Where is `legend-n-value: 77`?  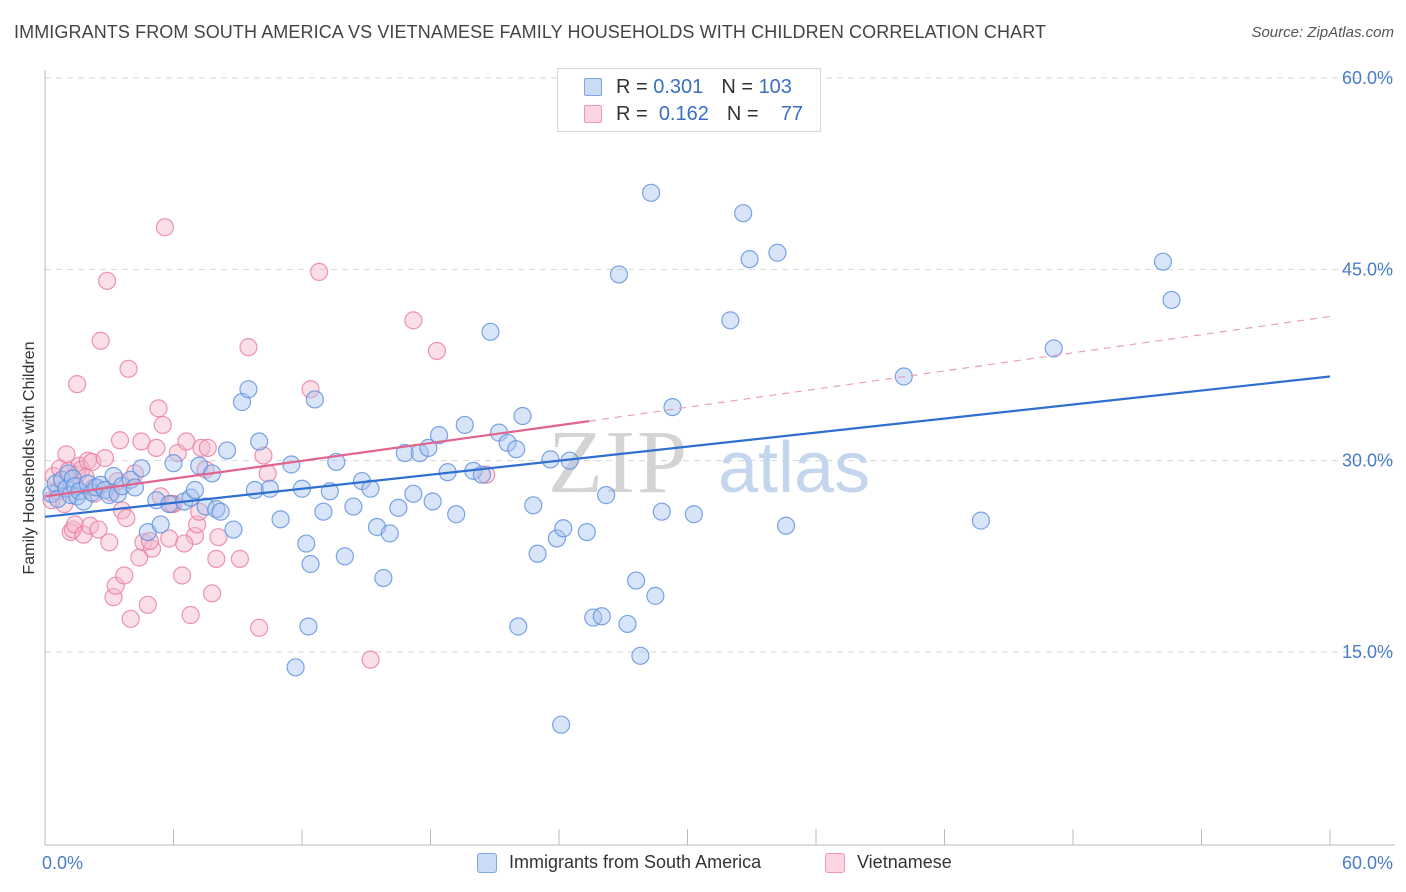 legend-n-value: 77 is located at coordinates (792, 113).